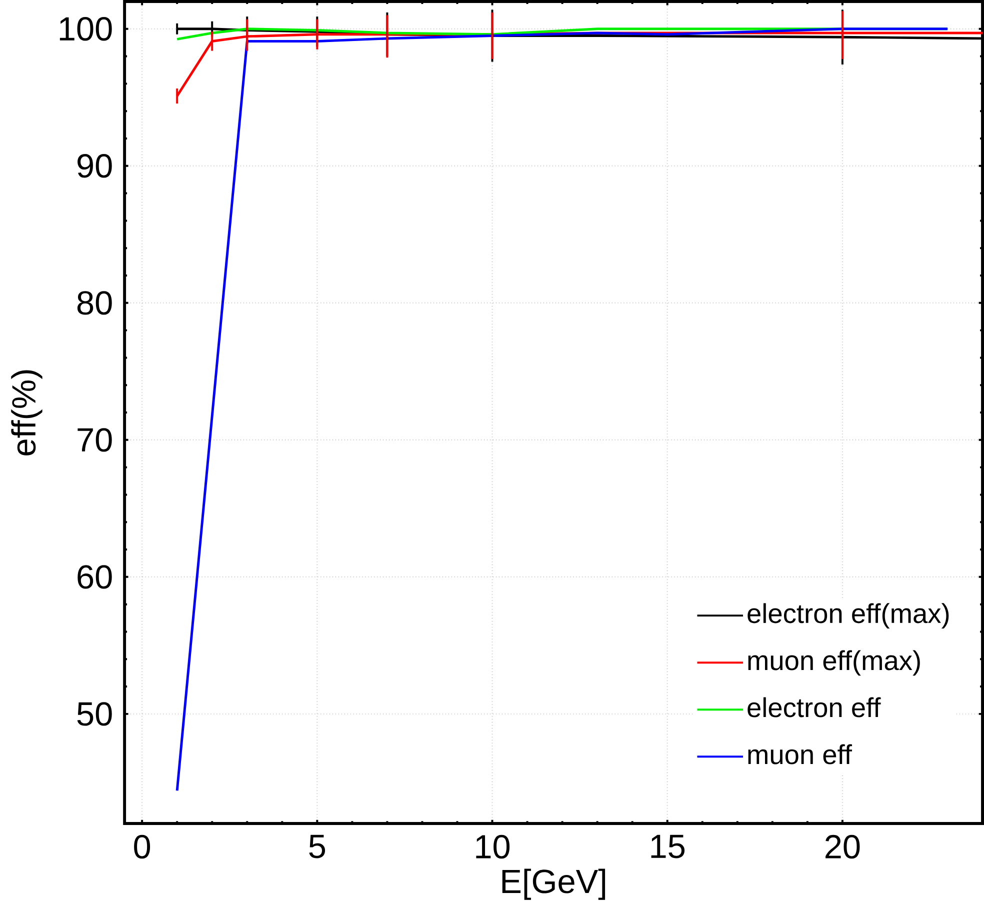 Image resolution: width=984 pixels, height=911 pixels. Describe the element at coordinates (668, 846) in the screenshot. I see `x-tick-label: 15` at that location.